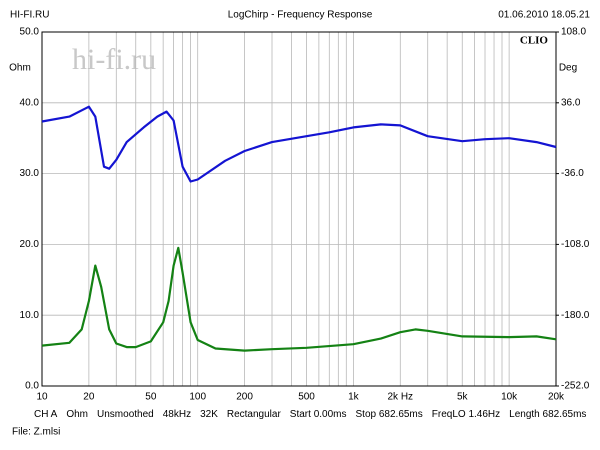  What do you see at coordinates (30, 244) in the screenshot?
I see `y-tick-label: 20.0` at bounding box center [30, 244].